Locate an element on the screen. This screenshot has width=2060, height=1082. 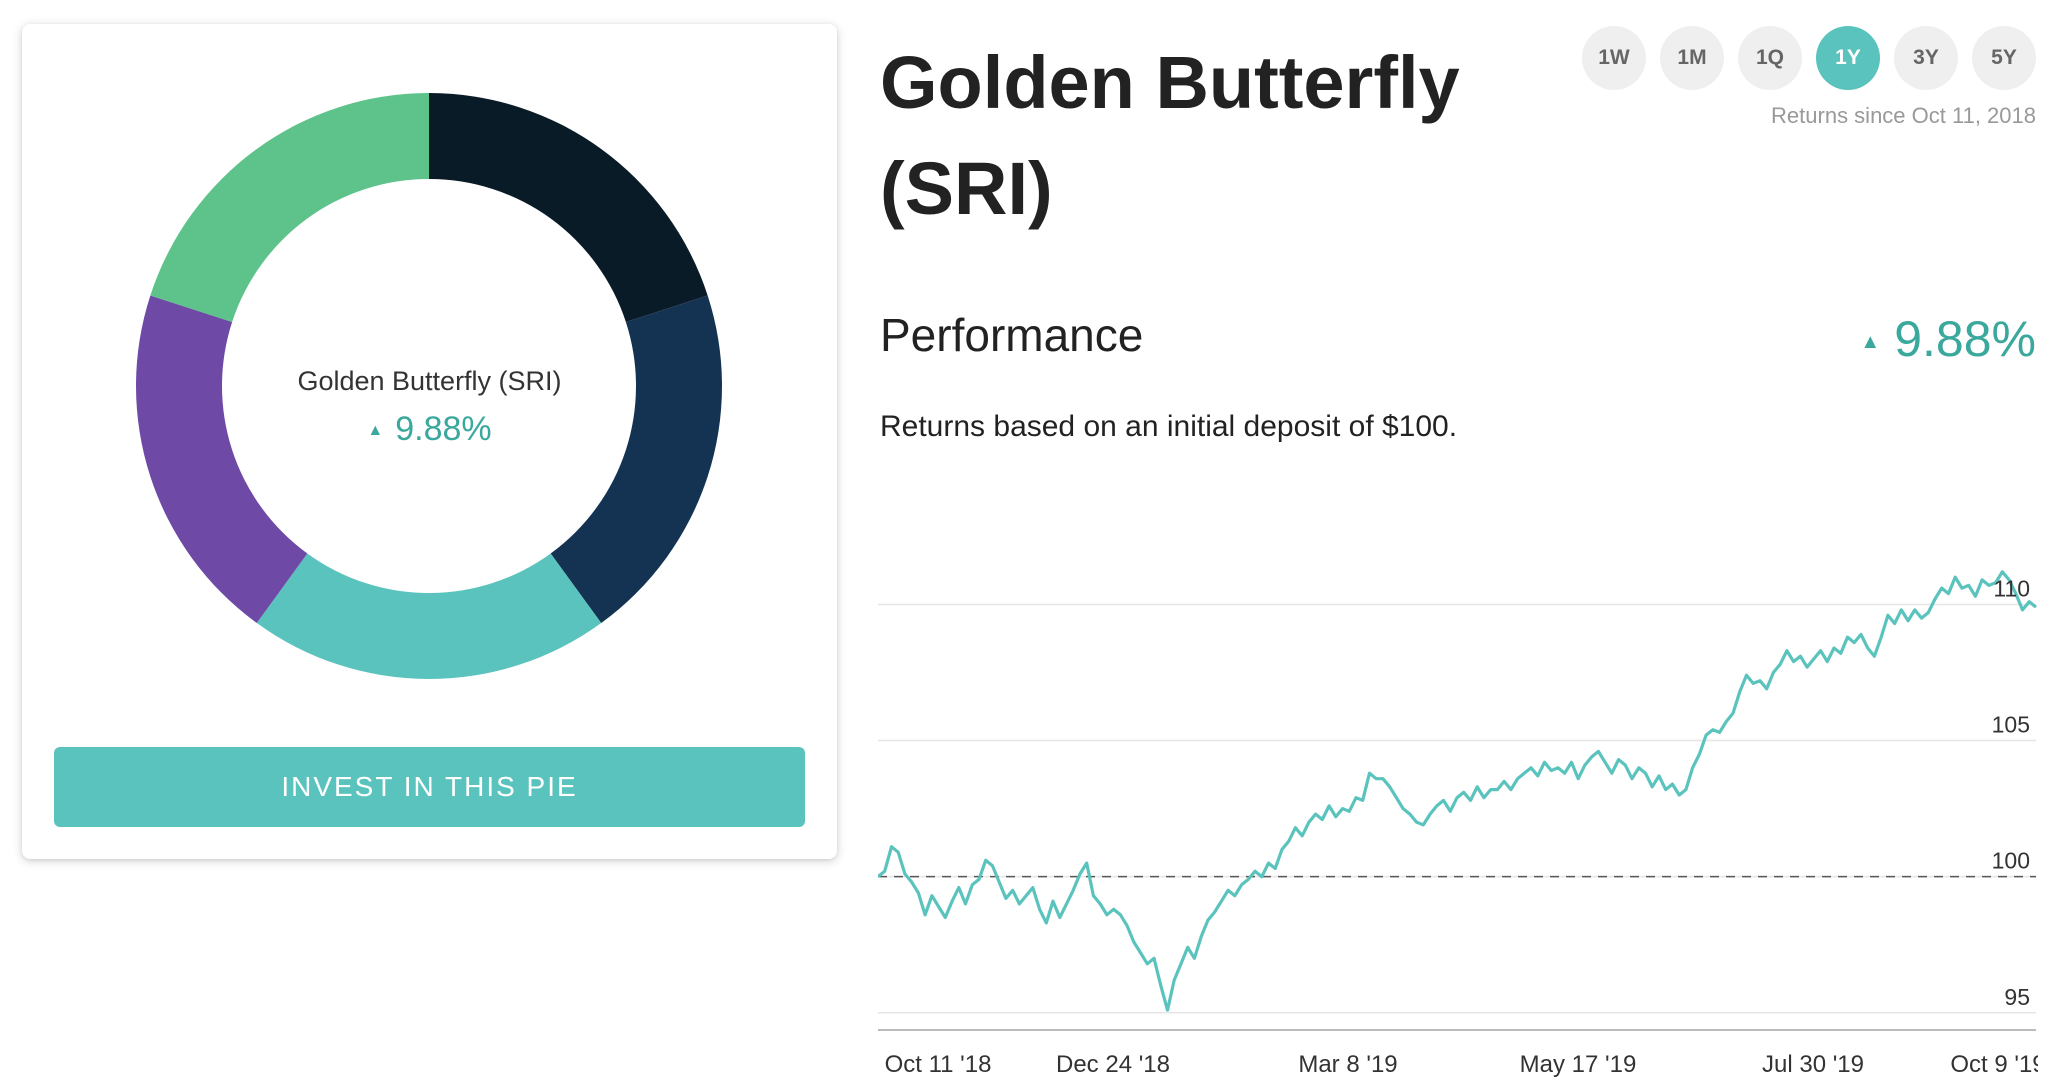
y-tick-label-110: 110 is located at coordinates (2011, 588).